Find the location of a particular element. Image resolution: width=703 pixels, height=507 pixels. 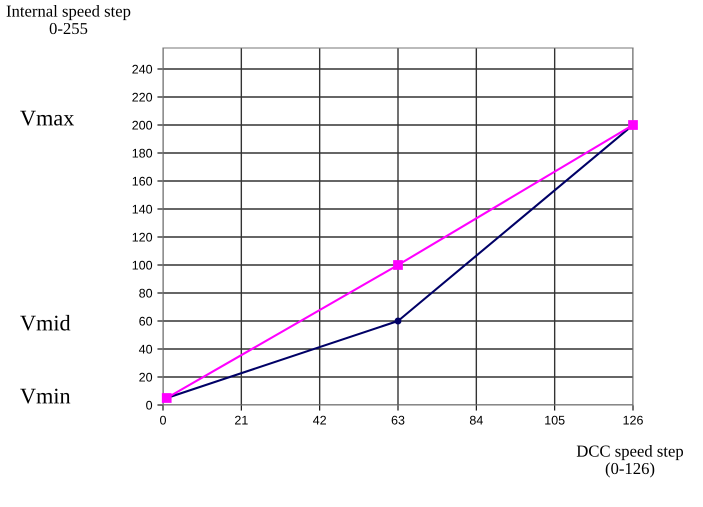

y-tick-label: 100 is located at coordinates (142, 265).